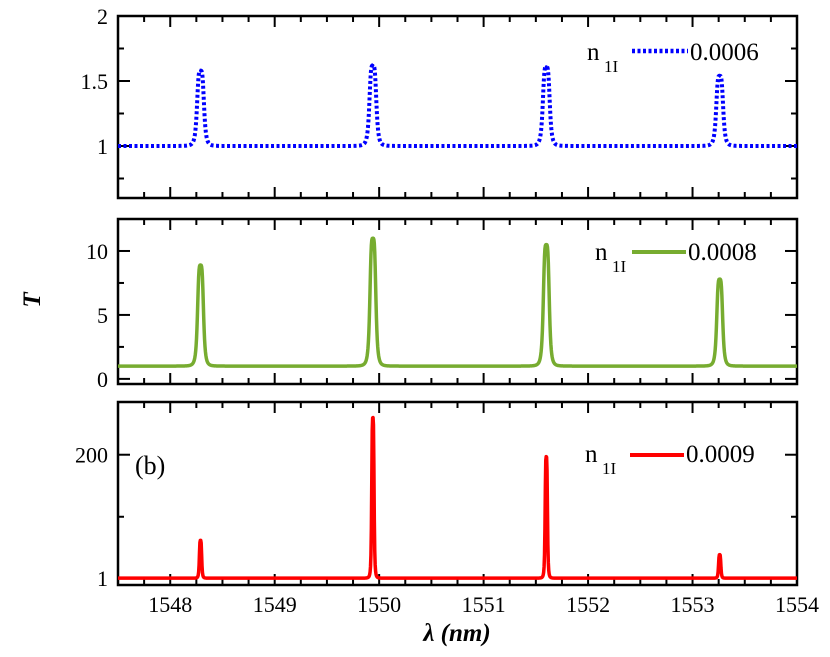  Describe the element at coordinates (670, 459) in the screenshot. I see `legend-bottom: n1I 0.0009` at that location.